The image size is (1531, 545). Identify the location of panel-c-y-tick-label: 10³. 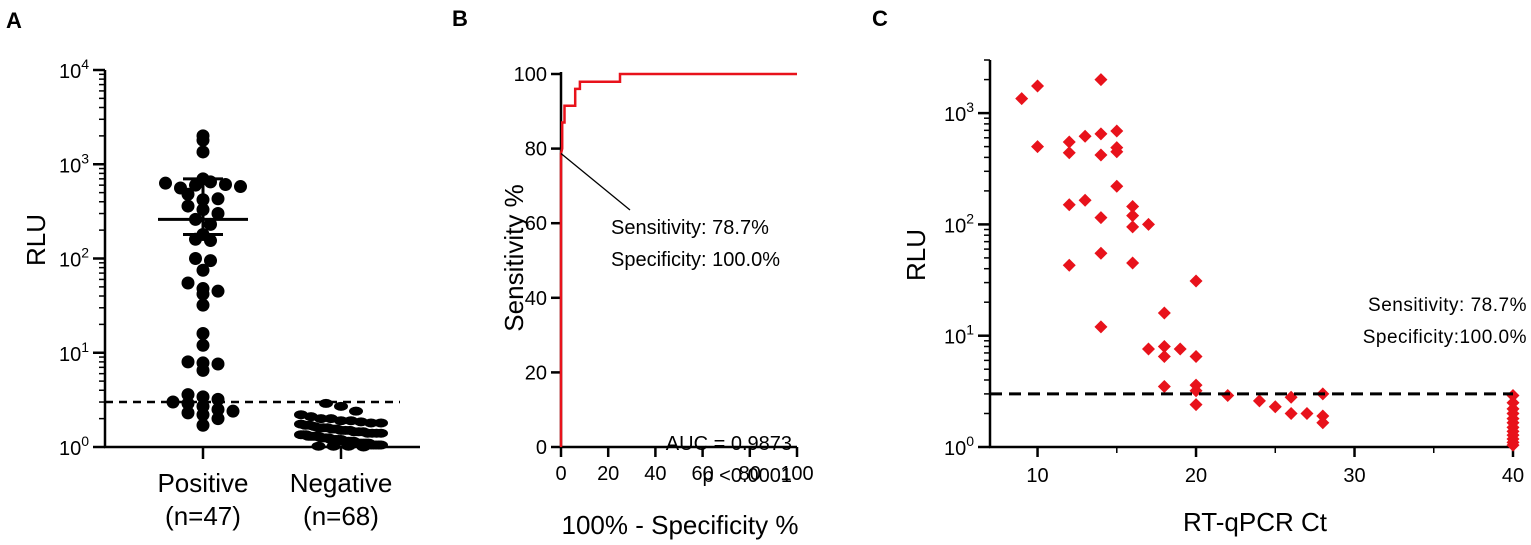
(959, 112).